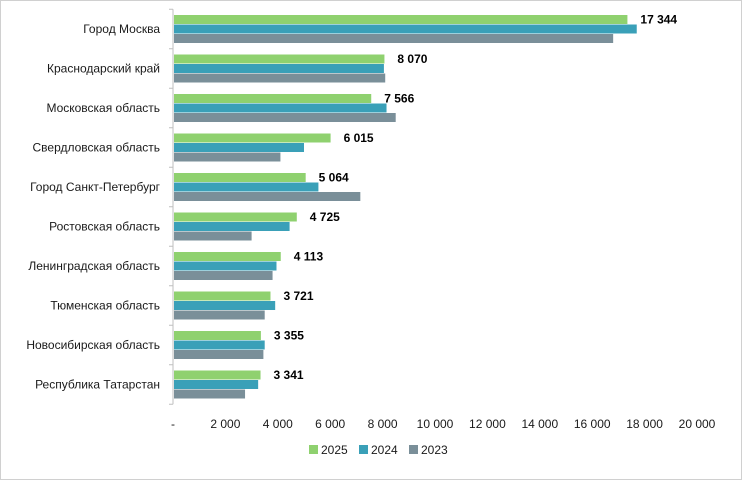 The width and height of the screenshot is (742, 481). What do you see at coordinates (697, 424) in the screenshot?
I see `x-tick-label: 20 000` at bounding box center [697, 424].